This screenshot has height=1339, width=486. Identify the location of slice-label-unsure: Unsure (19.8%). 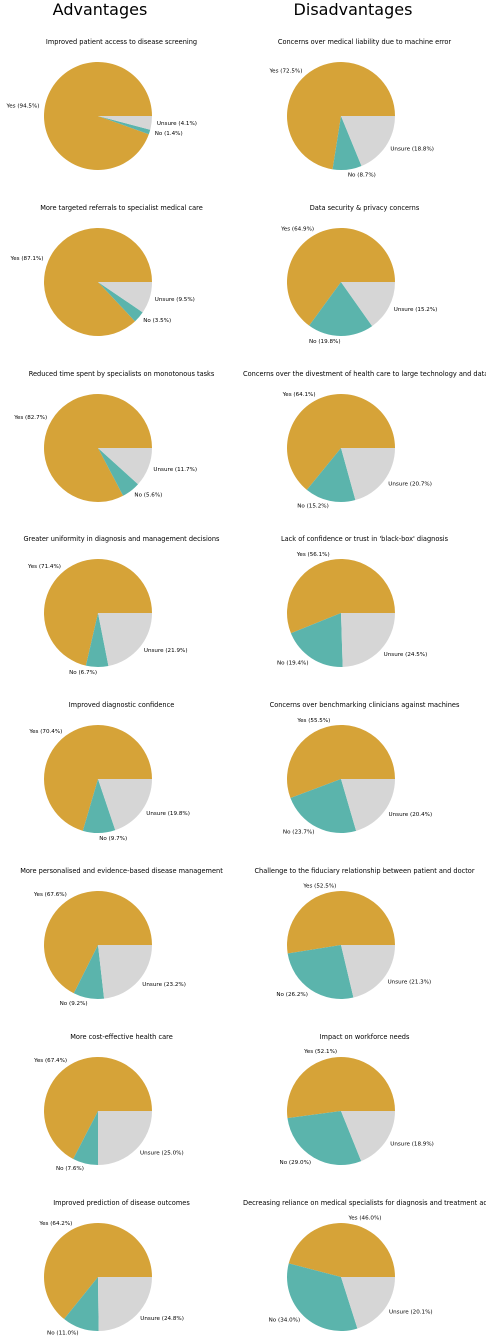
(168, 814).